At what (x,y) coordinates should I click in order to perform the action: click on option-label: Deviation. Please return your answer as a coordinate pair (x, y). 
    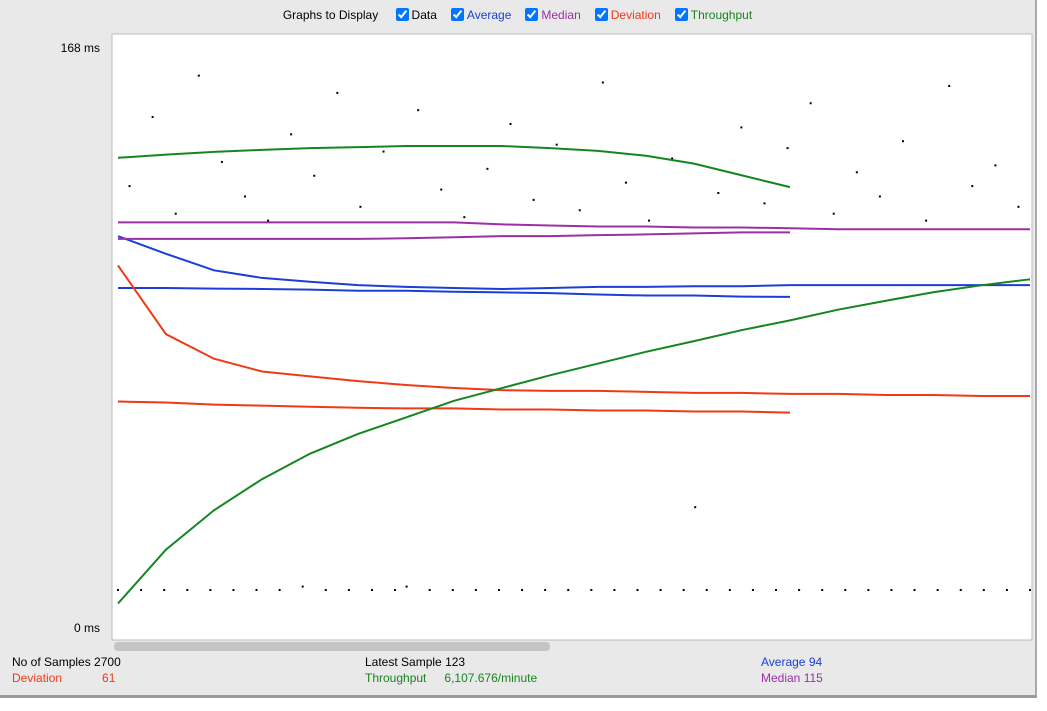
    Looking at the image, I should click on (635, 15).